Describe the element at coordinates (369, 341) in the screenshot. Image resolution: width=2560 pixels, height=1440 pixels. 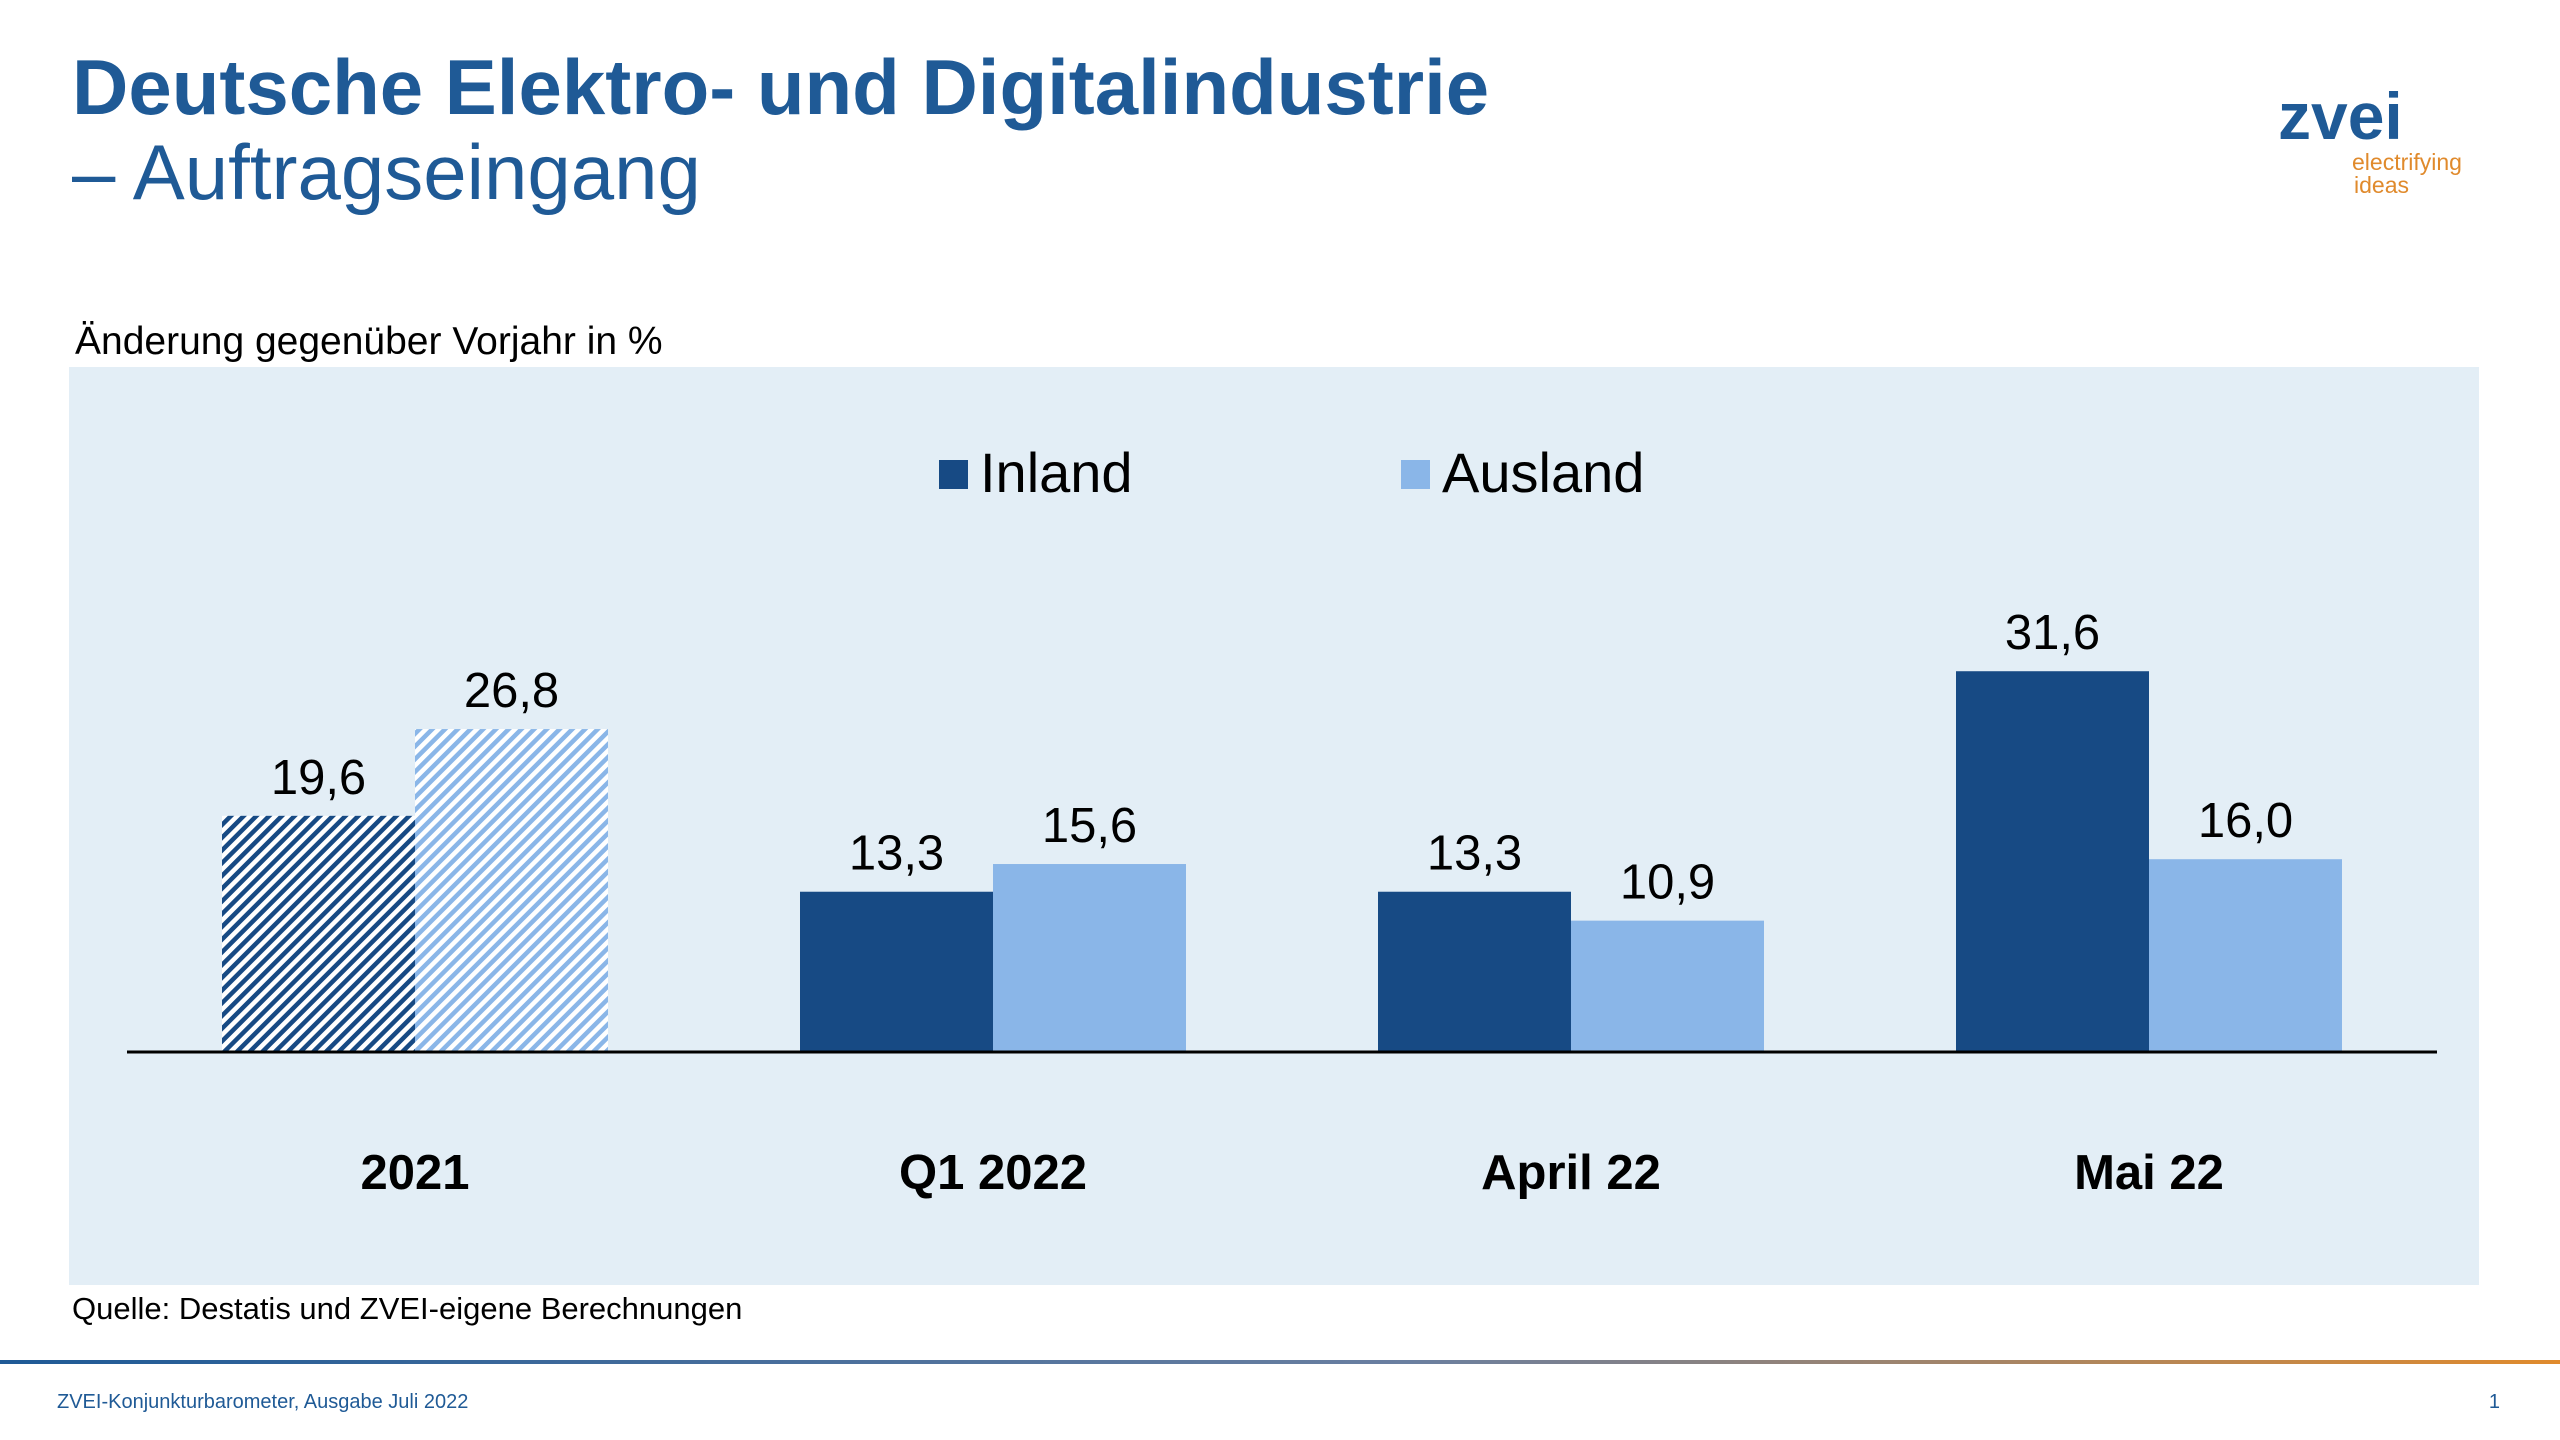
I see `y-label: Änderung gegenüber Vorjahr in %` at that location.